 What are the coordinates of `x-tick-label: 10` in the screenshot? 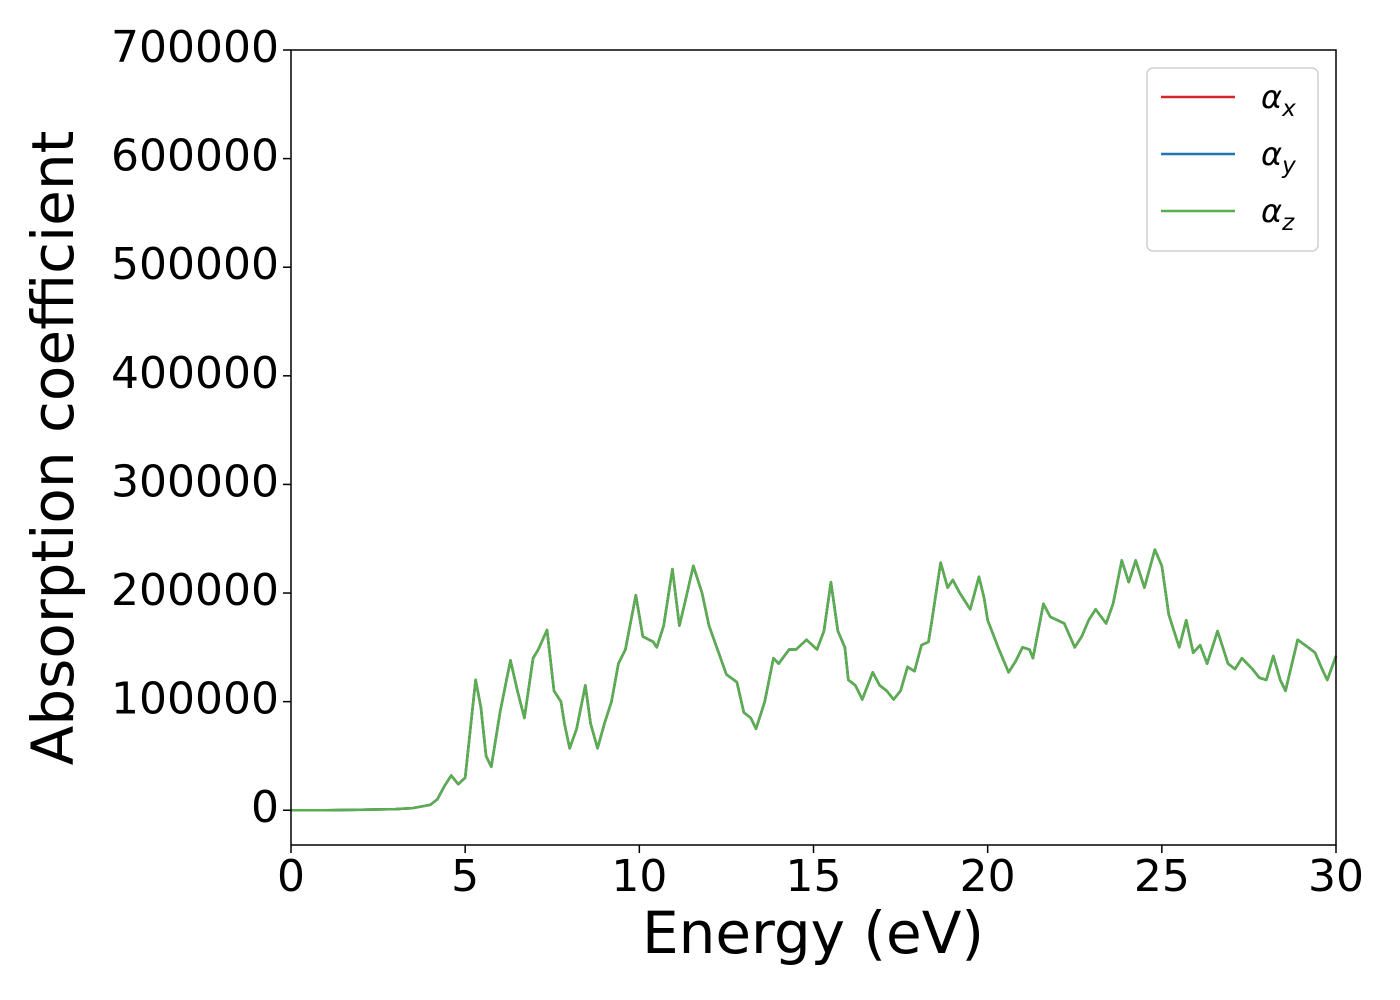 It's located at (639, 876).